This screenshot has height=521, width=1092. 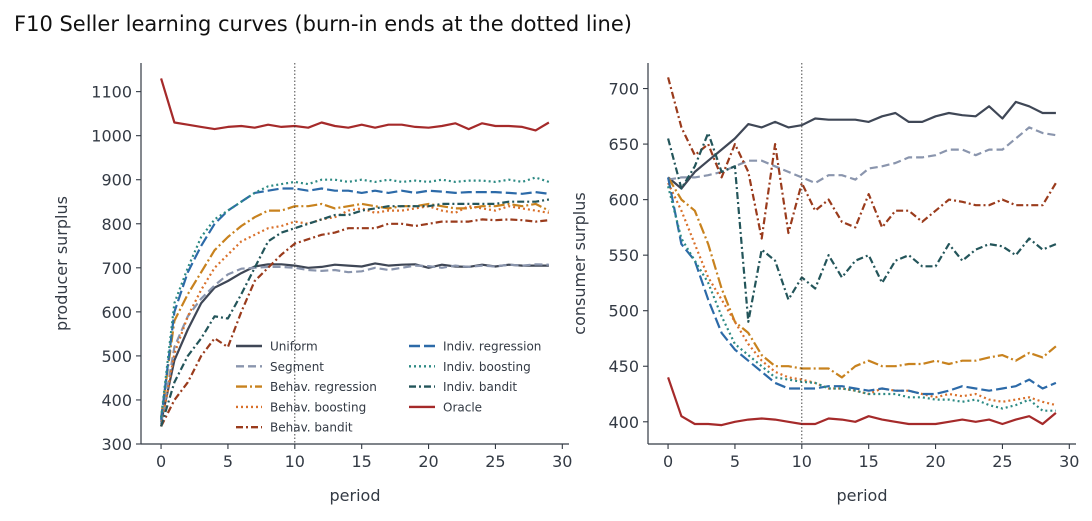 What do you see at coordinates (311, 428) in the screenshot?
I see `legend-label: Behav. bandit` at bounding box center [311, 428].